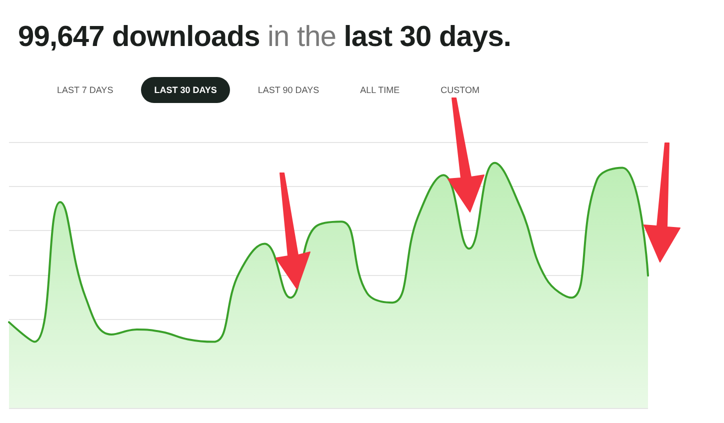 This screenshot has width=724, height=423. I want to click on text: ALL TIME, so click(380, 90).